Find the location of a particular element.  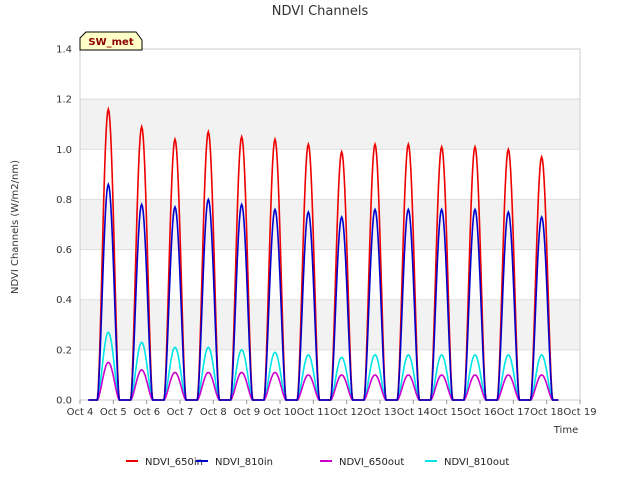

badge-shape is located at coordinates (111, 41).